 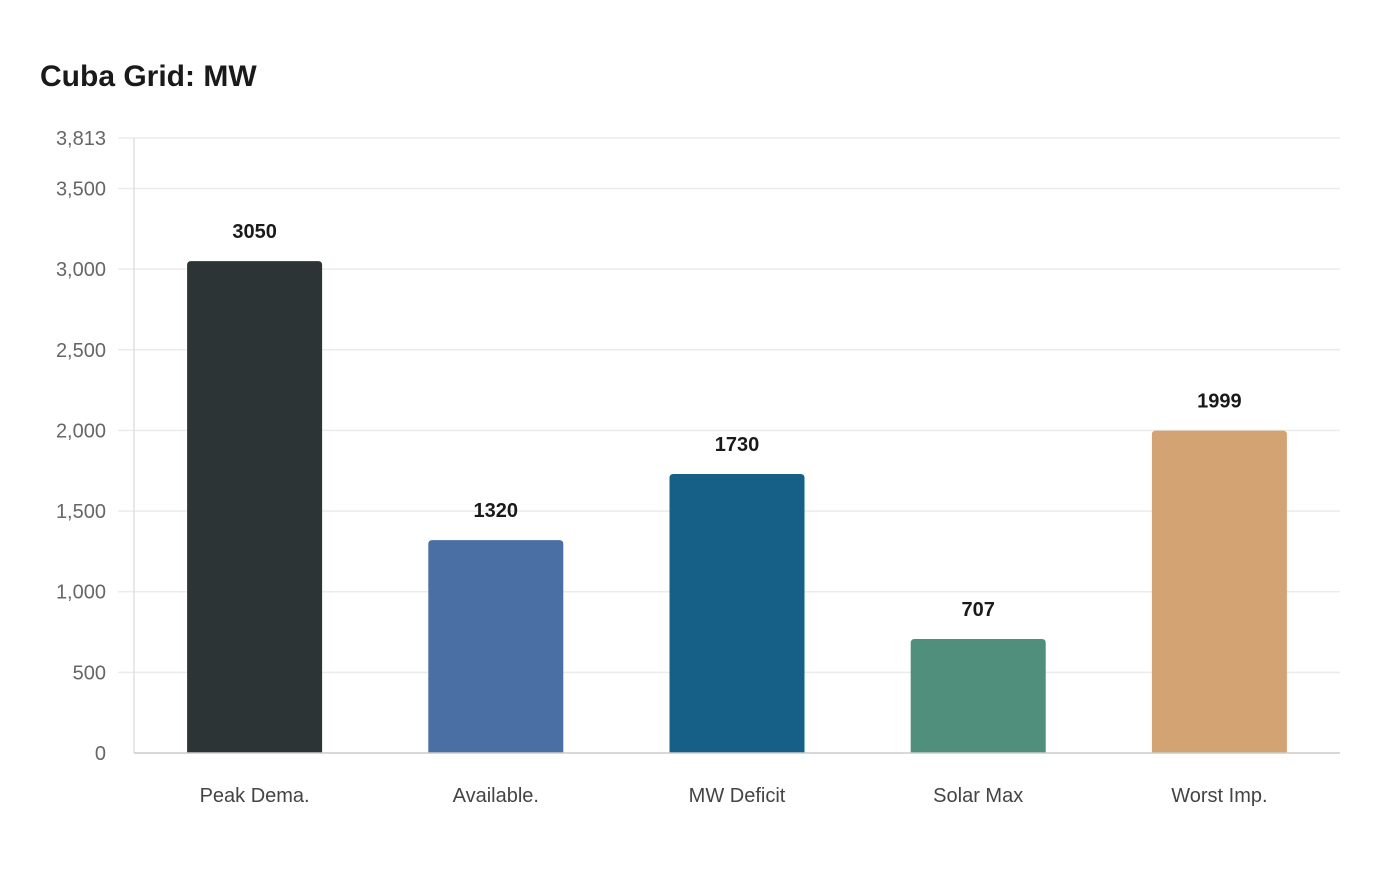 What do you see at coordinates (254, 232) in the screenshot?
I see `data-label: 3050` at bounding box center [254, 232].